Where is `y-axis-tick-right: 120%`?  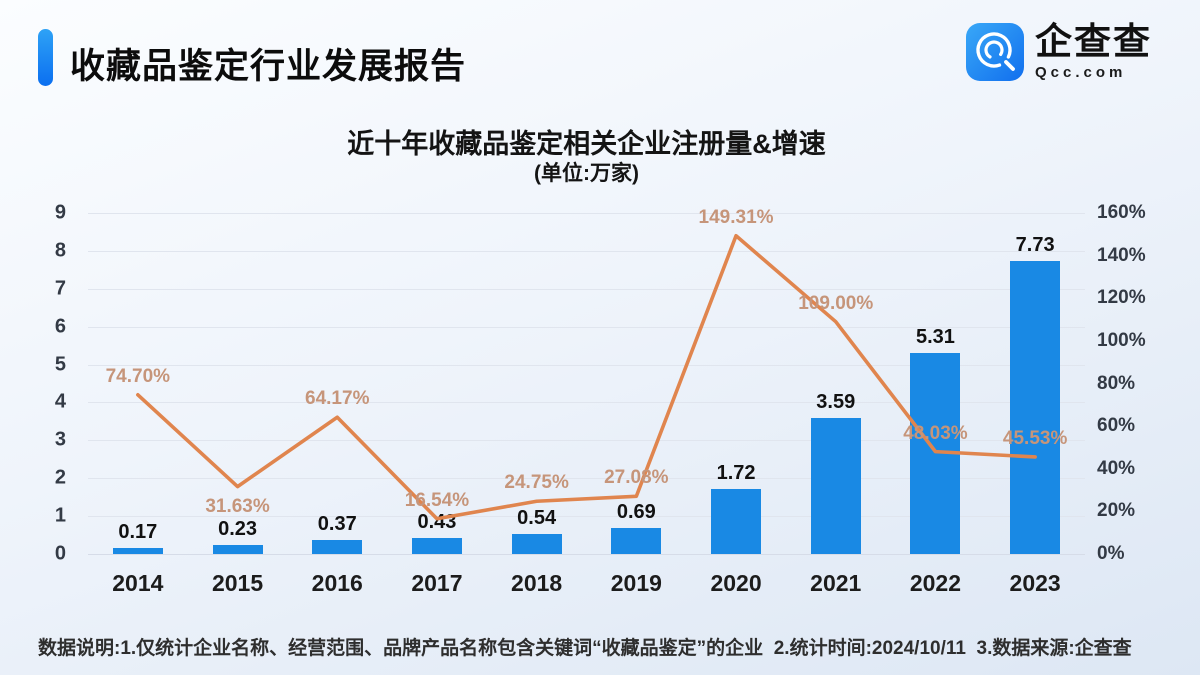
y-axis-tick-right: 120% is located at coordinates (1121, 298).